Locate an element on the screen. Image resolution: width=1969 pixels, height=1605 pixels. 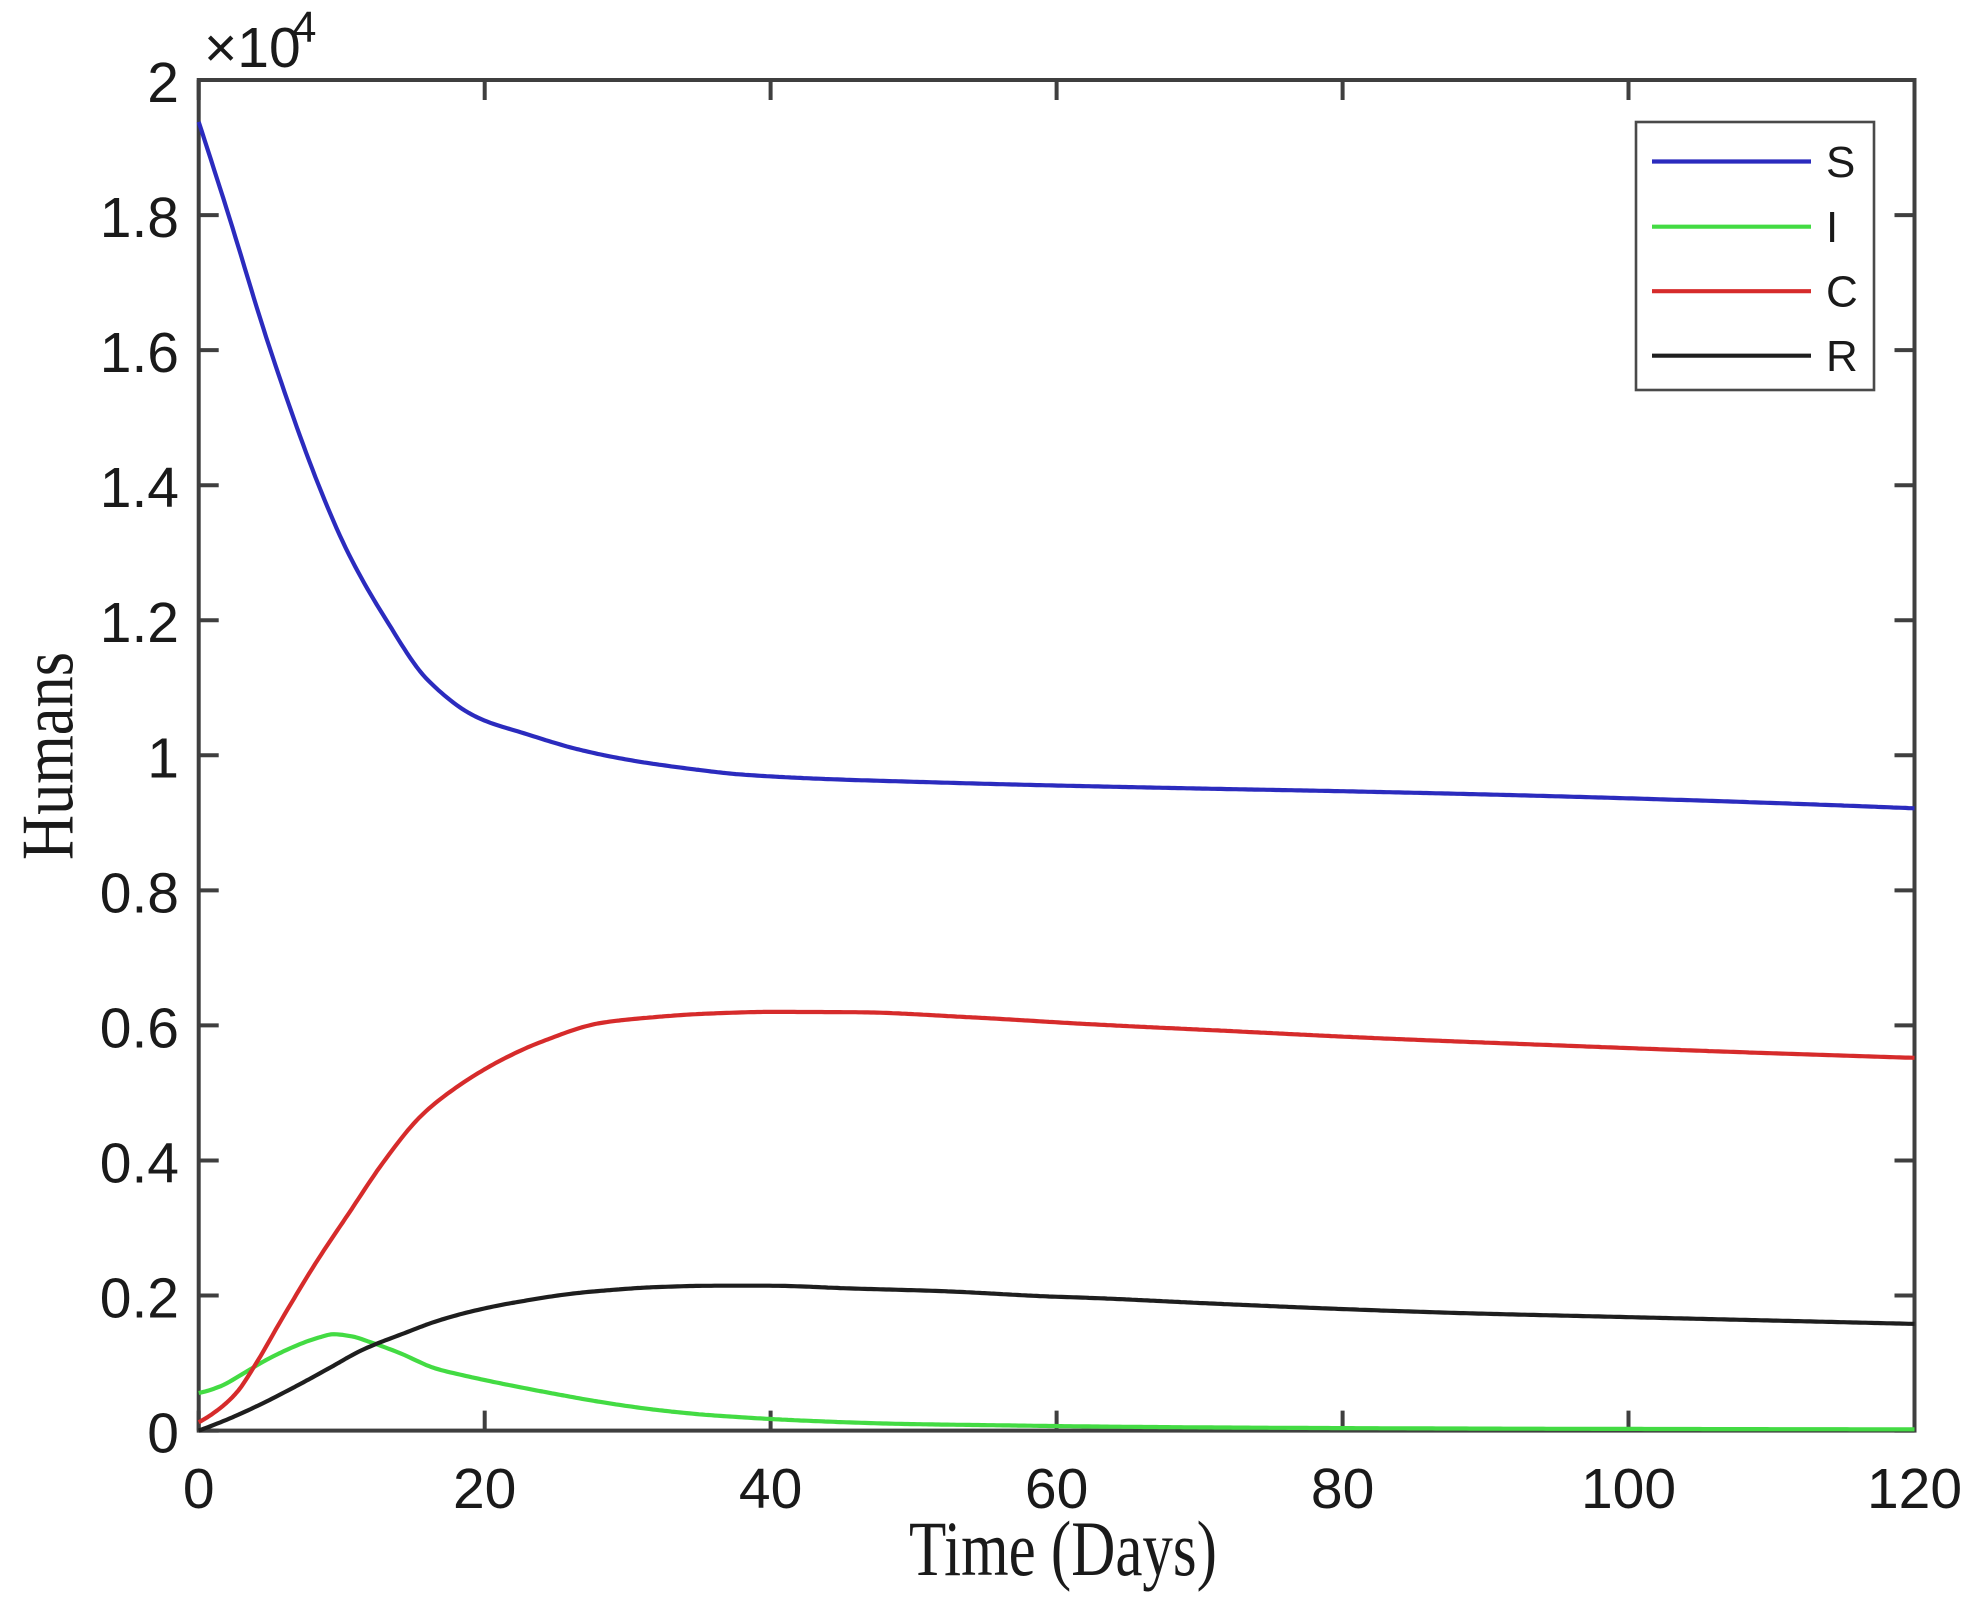
svg-text: ×10 is located at coordinates (252, 48).